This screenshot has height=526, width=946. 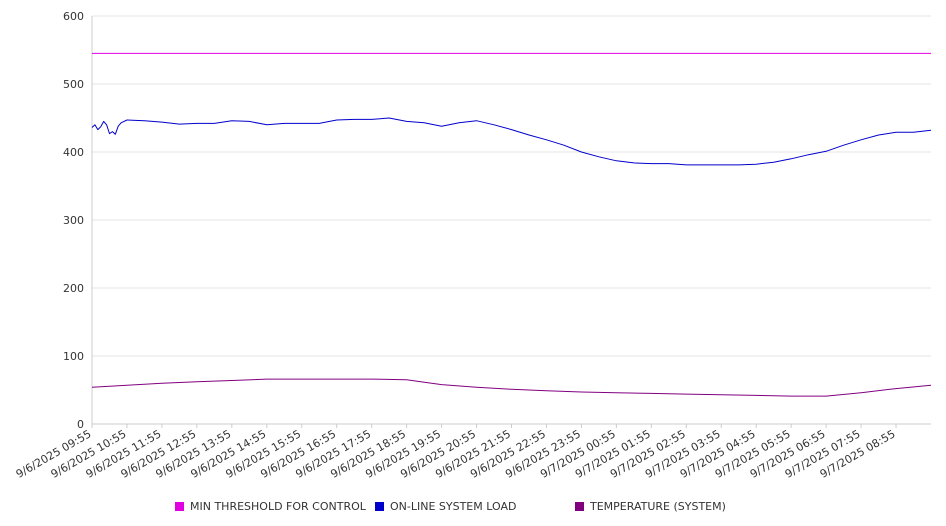 What do you see at coordinates (73, 152) in the screenshot?
I see `y-tick-label: 400` at bounding box center [73, 152].